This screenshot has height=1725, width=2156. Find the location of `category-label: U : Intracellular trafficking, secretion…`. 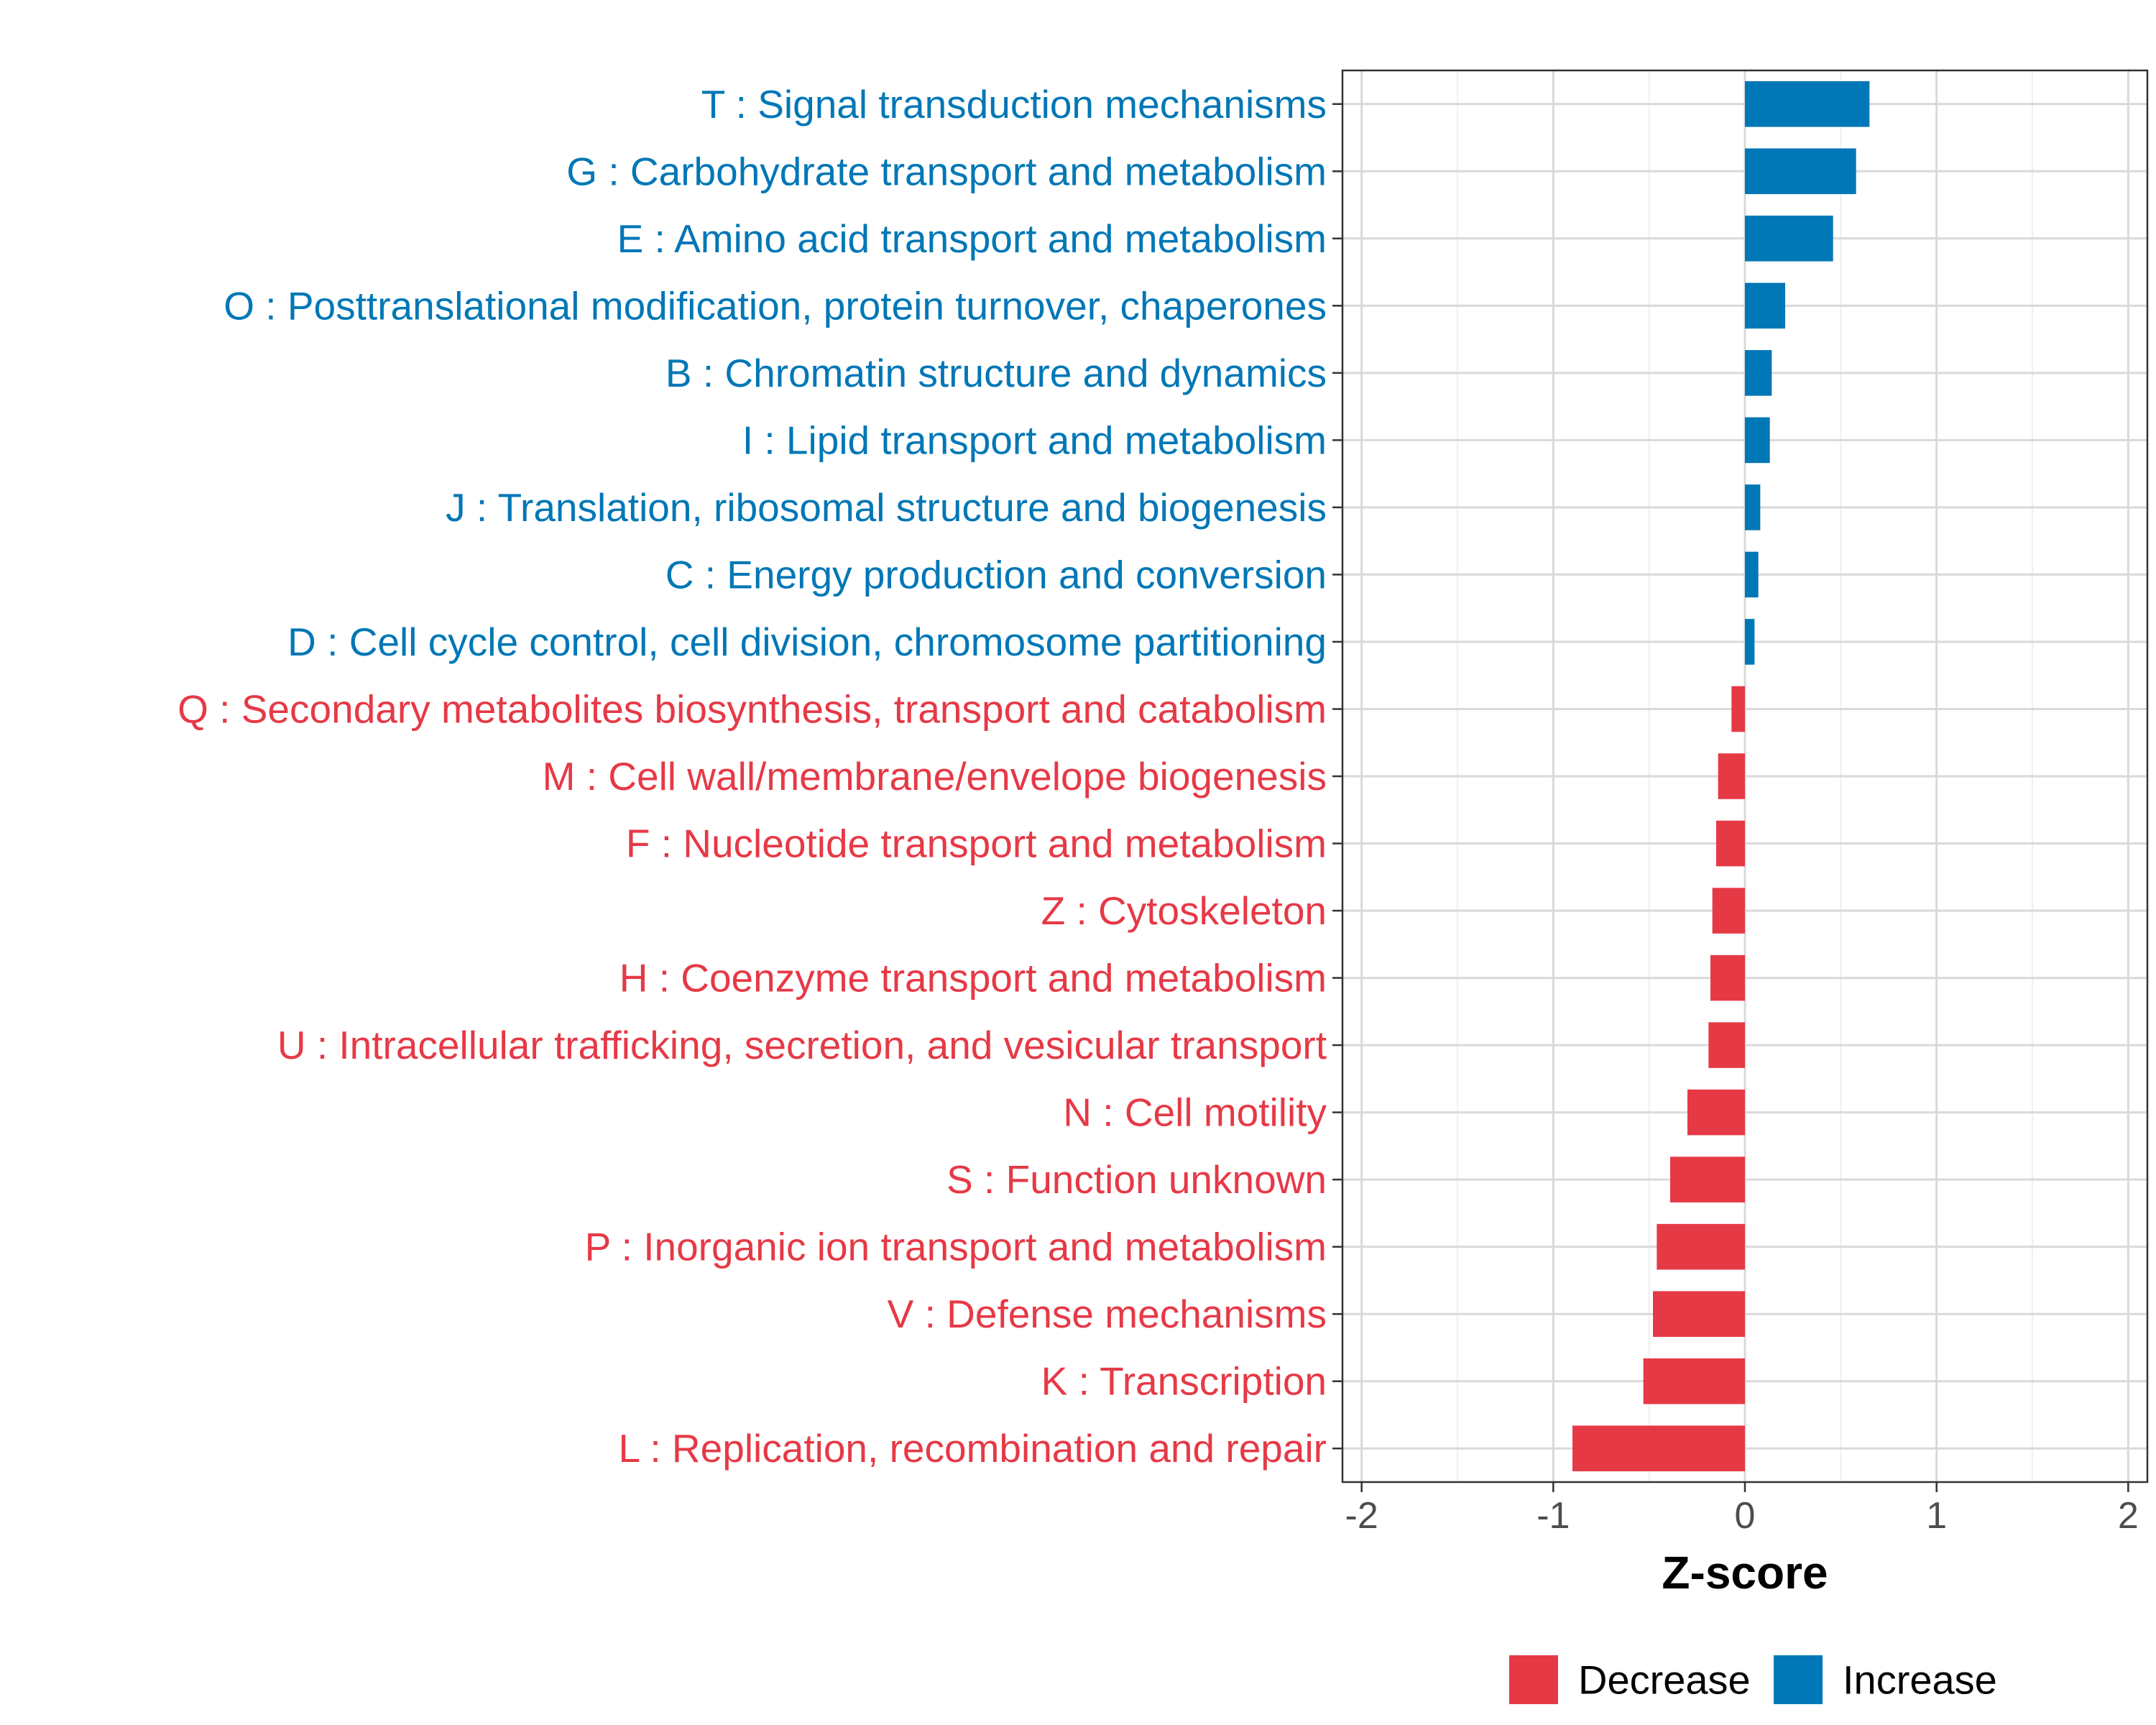

category-label: U : Intracellular trafficking, secretion… is located at coordinates (802, 1045).